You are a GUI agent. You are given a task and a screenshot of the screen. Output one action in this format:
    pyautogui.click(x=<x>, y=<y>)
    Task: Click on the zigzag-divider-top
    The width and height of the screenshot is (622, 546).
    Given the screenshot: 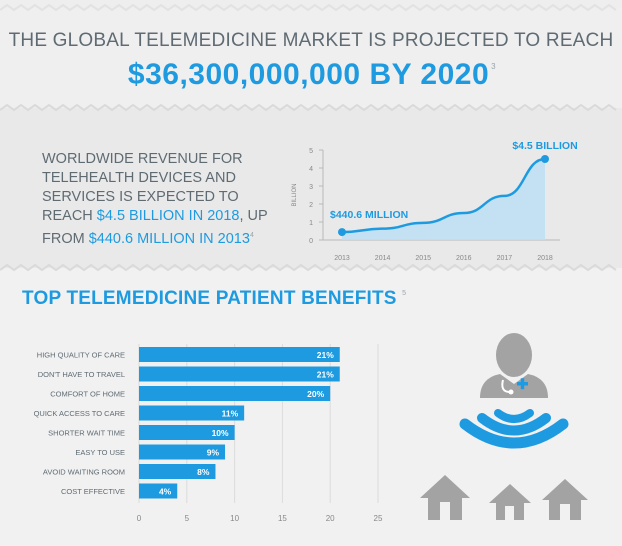 What is the action you would take?
    pyautogui.click(x=308, y=8)
    